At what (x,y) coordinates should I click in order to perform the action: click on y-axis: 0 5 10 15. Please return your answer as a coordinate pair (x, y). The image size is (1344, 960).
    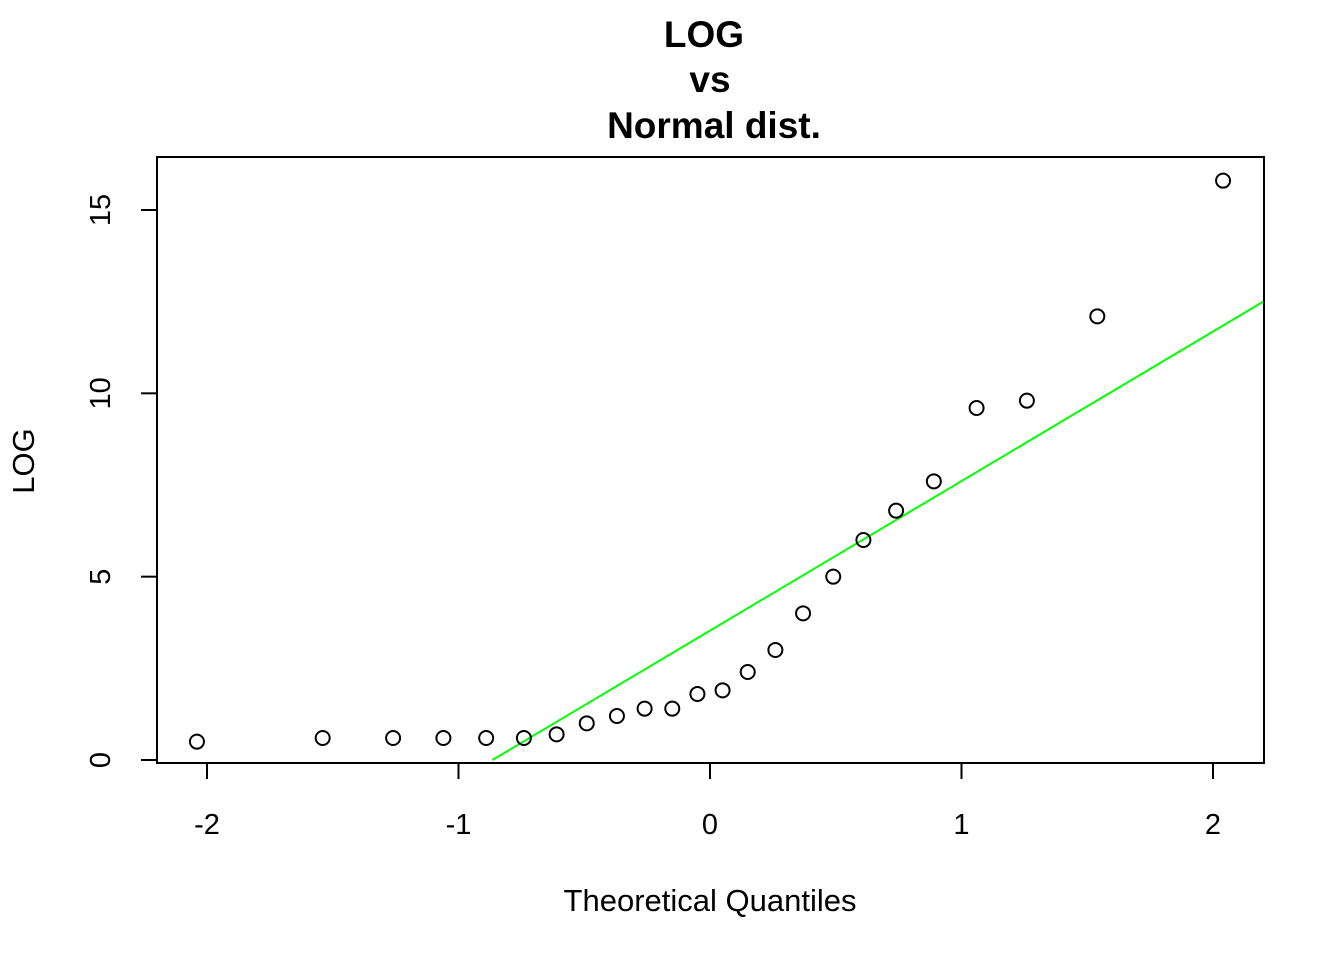
    Looking at the image, I should click on (121, 481).